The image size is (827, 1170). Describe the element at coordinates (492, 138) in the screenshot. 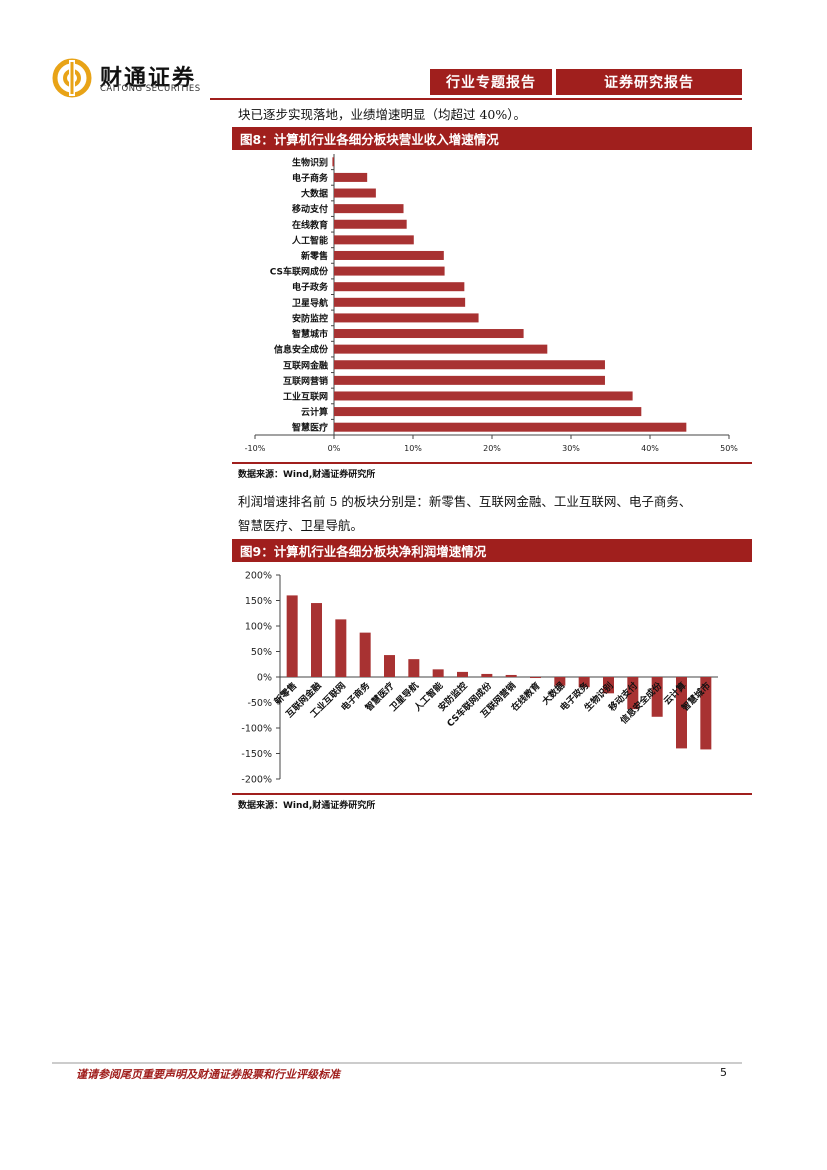

I see `figure8-title: 图8：计算机行业各细分板块营业收入增速情况` at that location.